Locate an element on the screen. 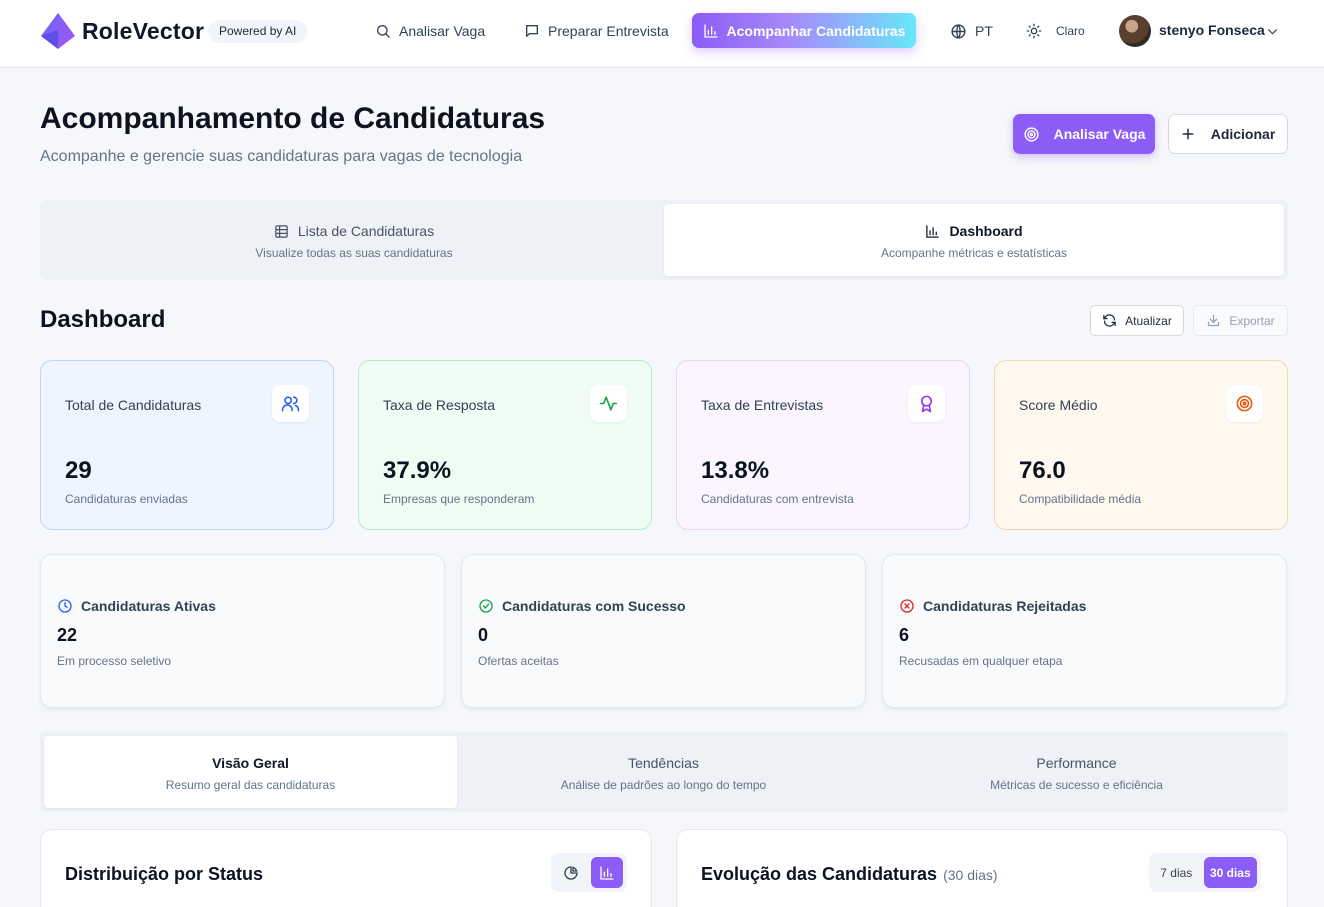 Image resolution: width=1324 pixels, height=907 pixels. stat-value: 13.8% is located at coordinates (735, 470).